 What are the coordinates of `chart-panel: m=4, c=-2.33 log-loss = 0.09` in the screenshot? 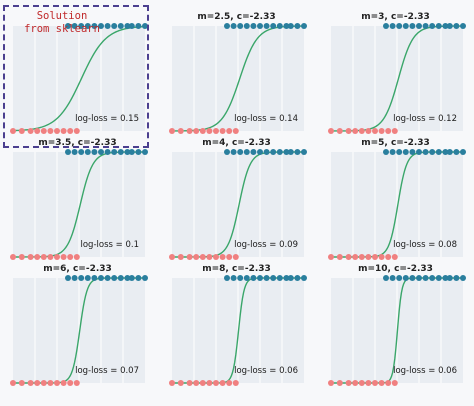 It's located at (236, 204).